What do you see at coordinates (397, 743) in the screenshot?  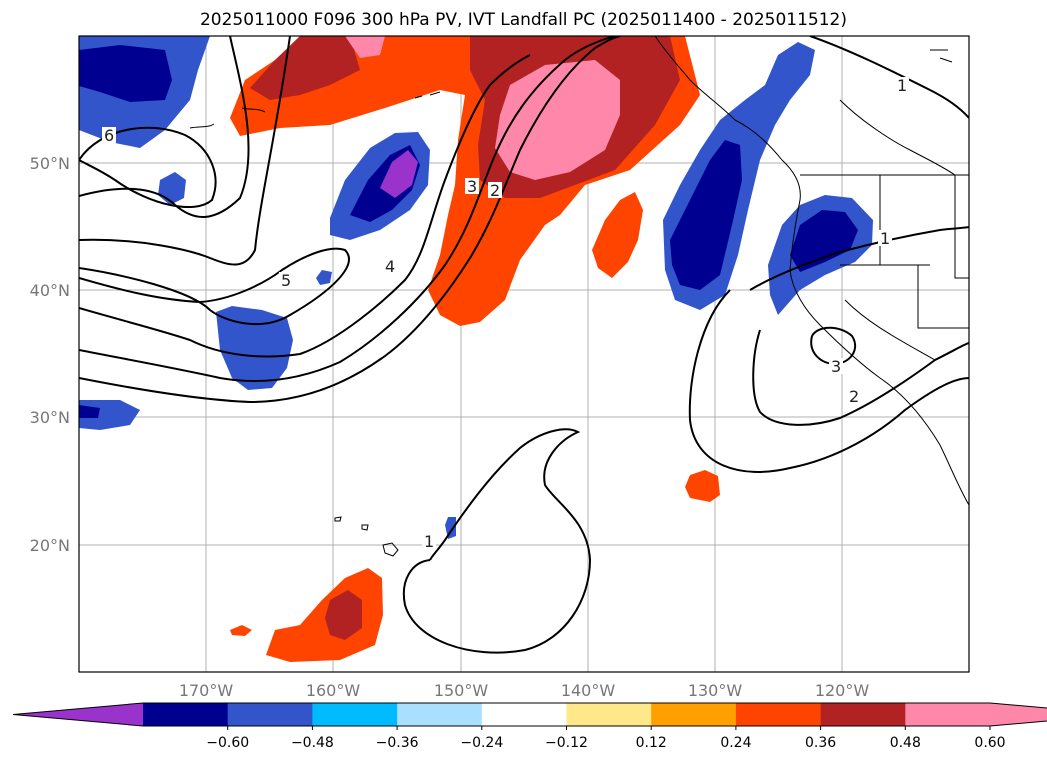 I see `colorbar-tick-label: −0.36` at bounding box center [397, 743].